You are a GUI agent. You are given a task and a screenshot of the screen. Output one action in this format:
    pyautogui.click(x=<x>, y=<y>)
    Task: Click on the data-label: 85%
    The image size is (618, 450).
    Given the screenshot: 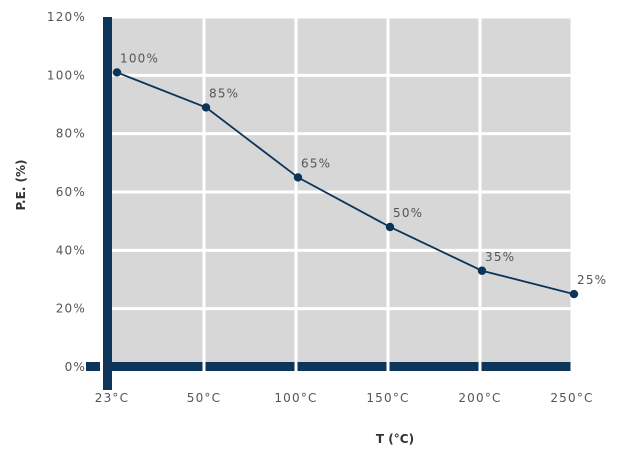 What is the action you would take?
    pyautogui.click(x=224, y=93)
    